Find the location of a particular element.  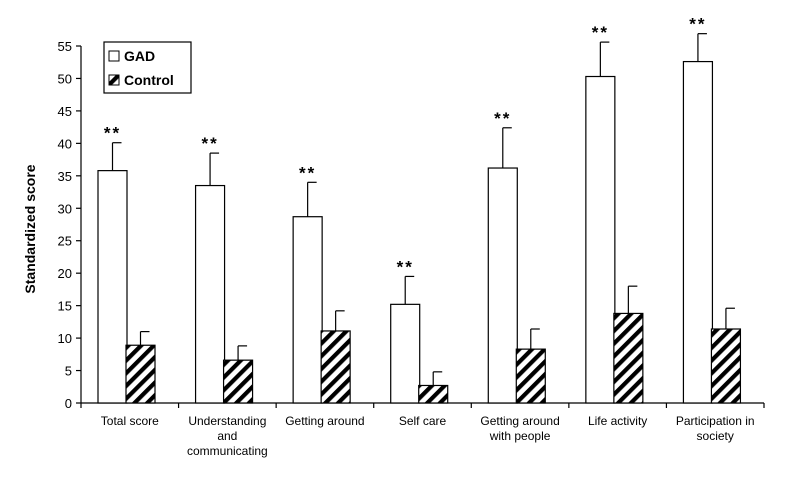

x-category-label: Life activity is located at coordinates (617, 421).